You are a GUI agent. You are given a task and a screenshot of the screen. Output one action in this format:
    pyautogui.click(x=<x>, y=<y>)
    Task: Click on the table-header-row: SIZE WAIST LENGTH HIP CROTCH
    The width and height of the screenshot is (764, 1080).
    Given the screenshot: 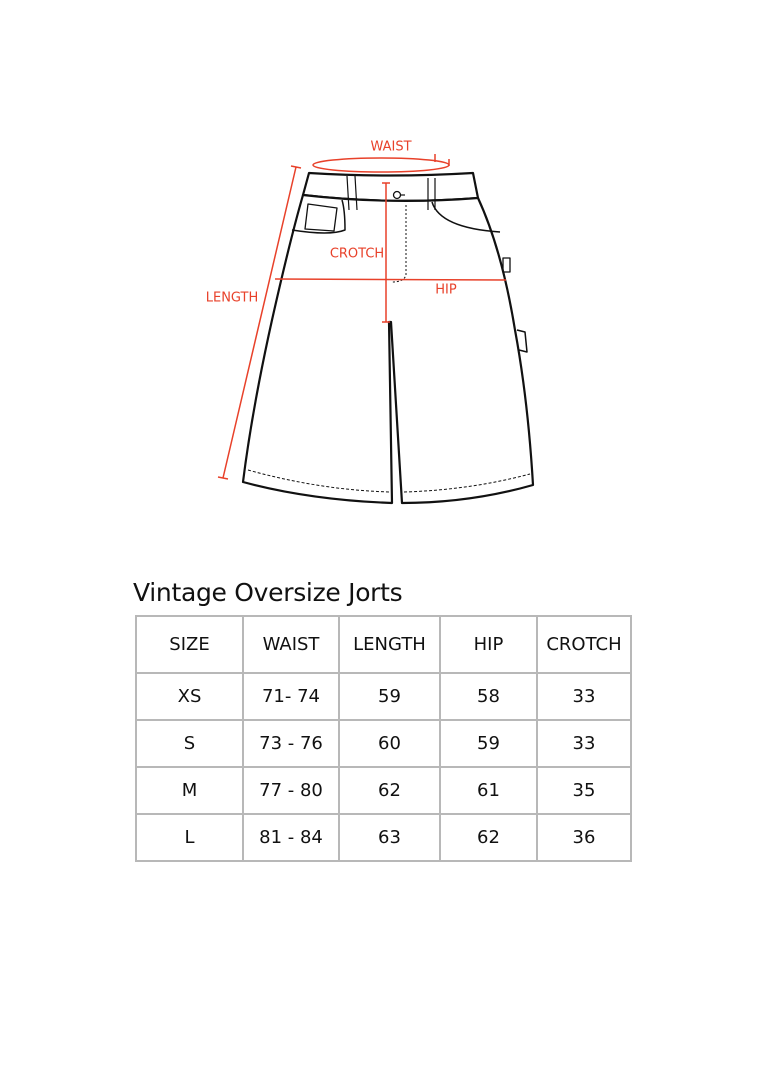 What is the action you would take?
    pyautogui.click(x=383, y=644)
    